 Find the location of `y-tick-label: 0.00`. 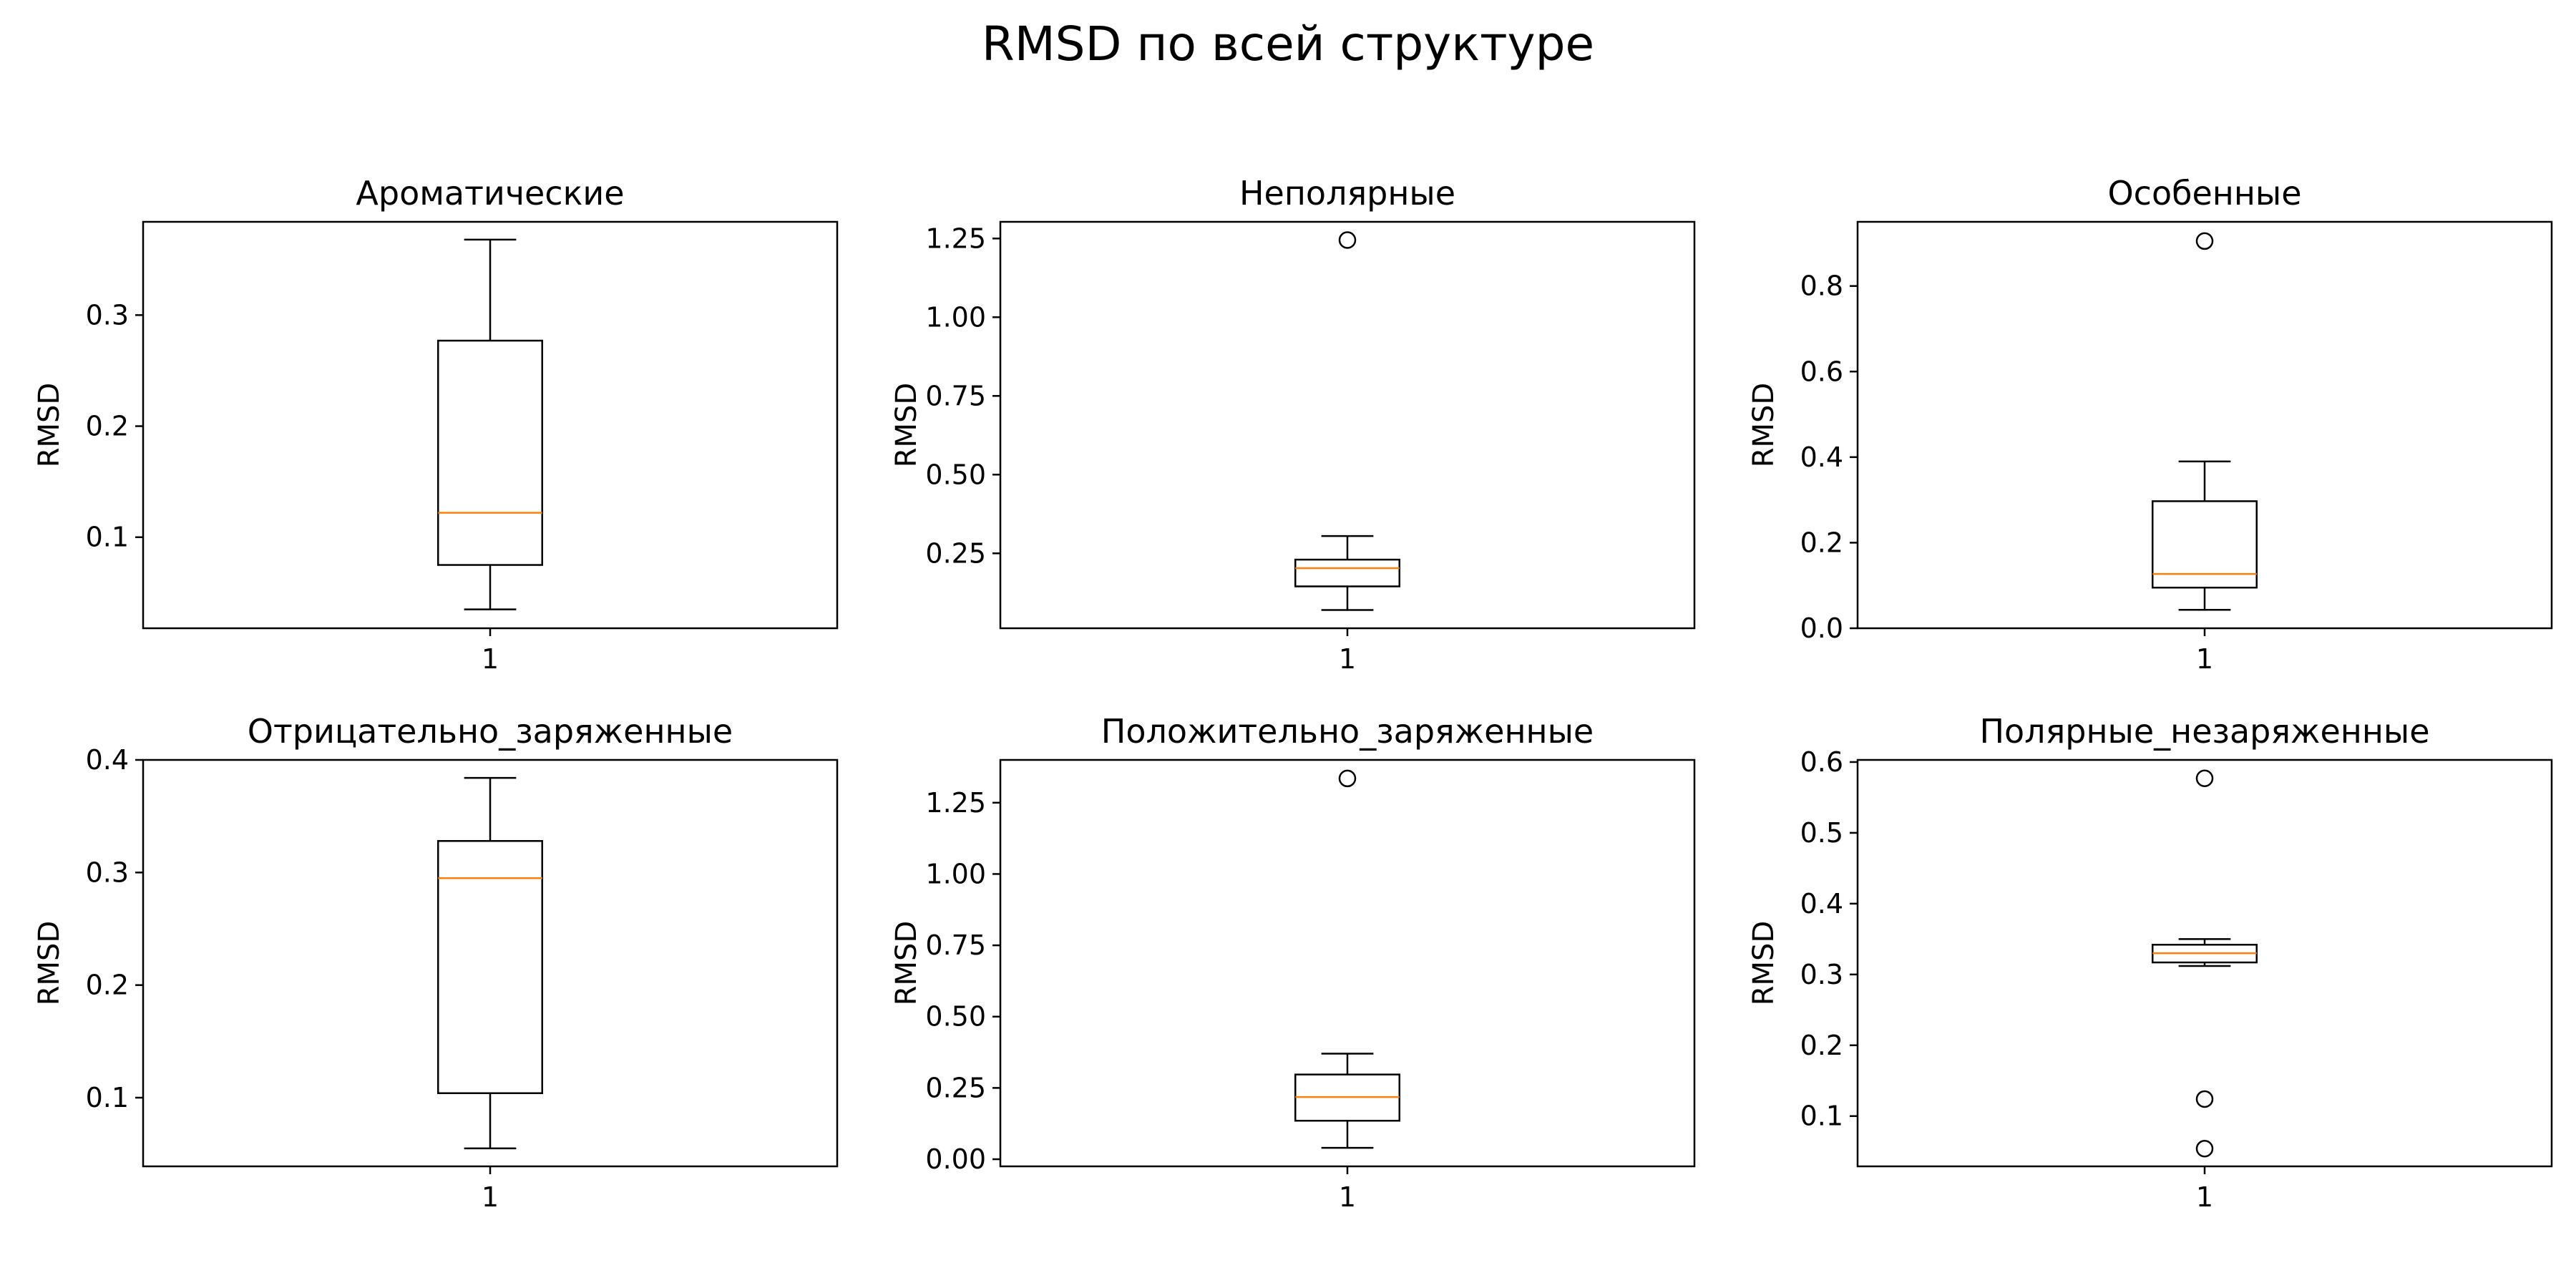

y-tick-label: 0.00 is located at coordinates (955, 1159).